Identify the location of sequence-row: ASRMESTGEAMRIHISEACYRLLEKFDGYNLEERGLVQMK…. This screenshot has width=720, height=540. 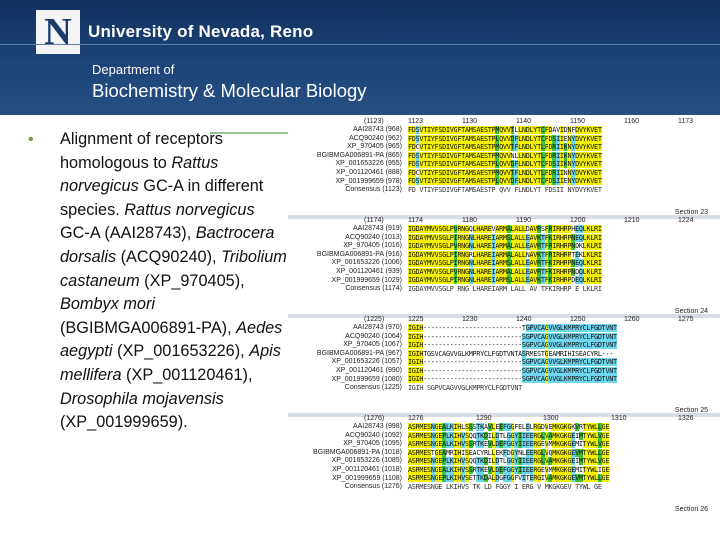
(556, 453).